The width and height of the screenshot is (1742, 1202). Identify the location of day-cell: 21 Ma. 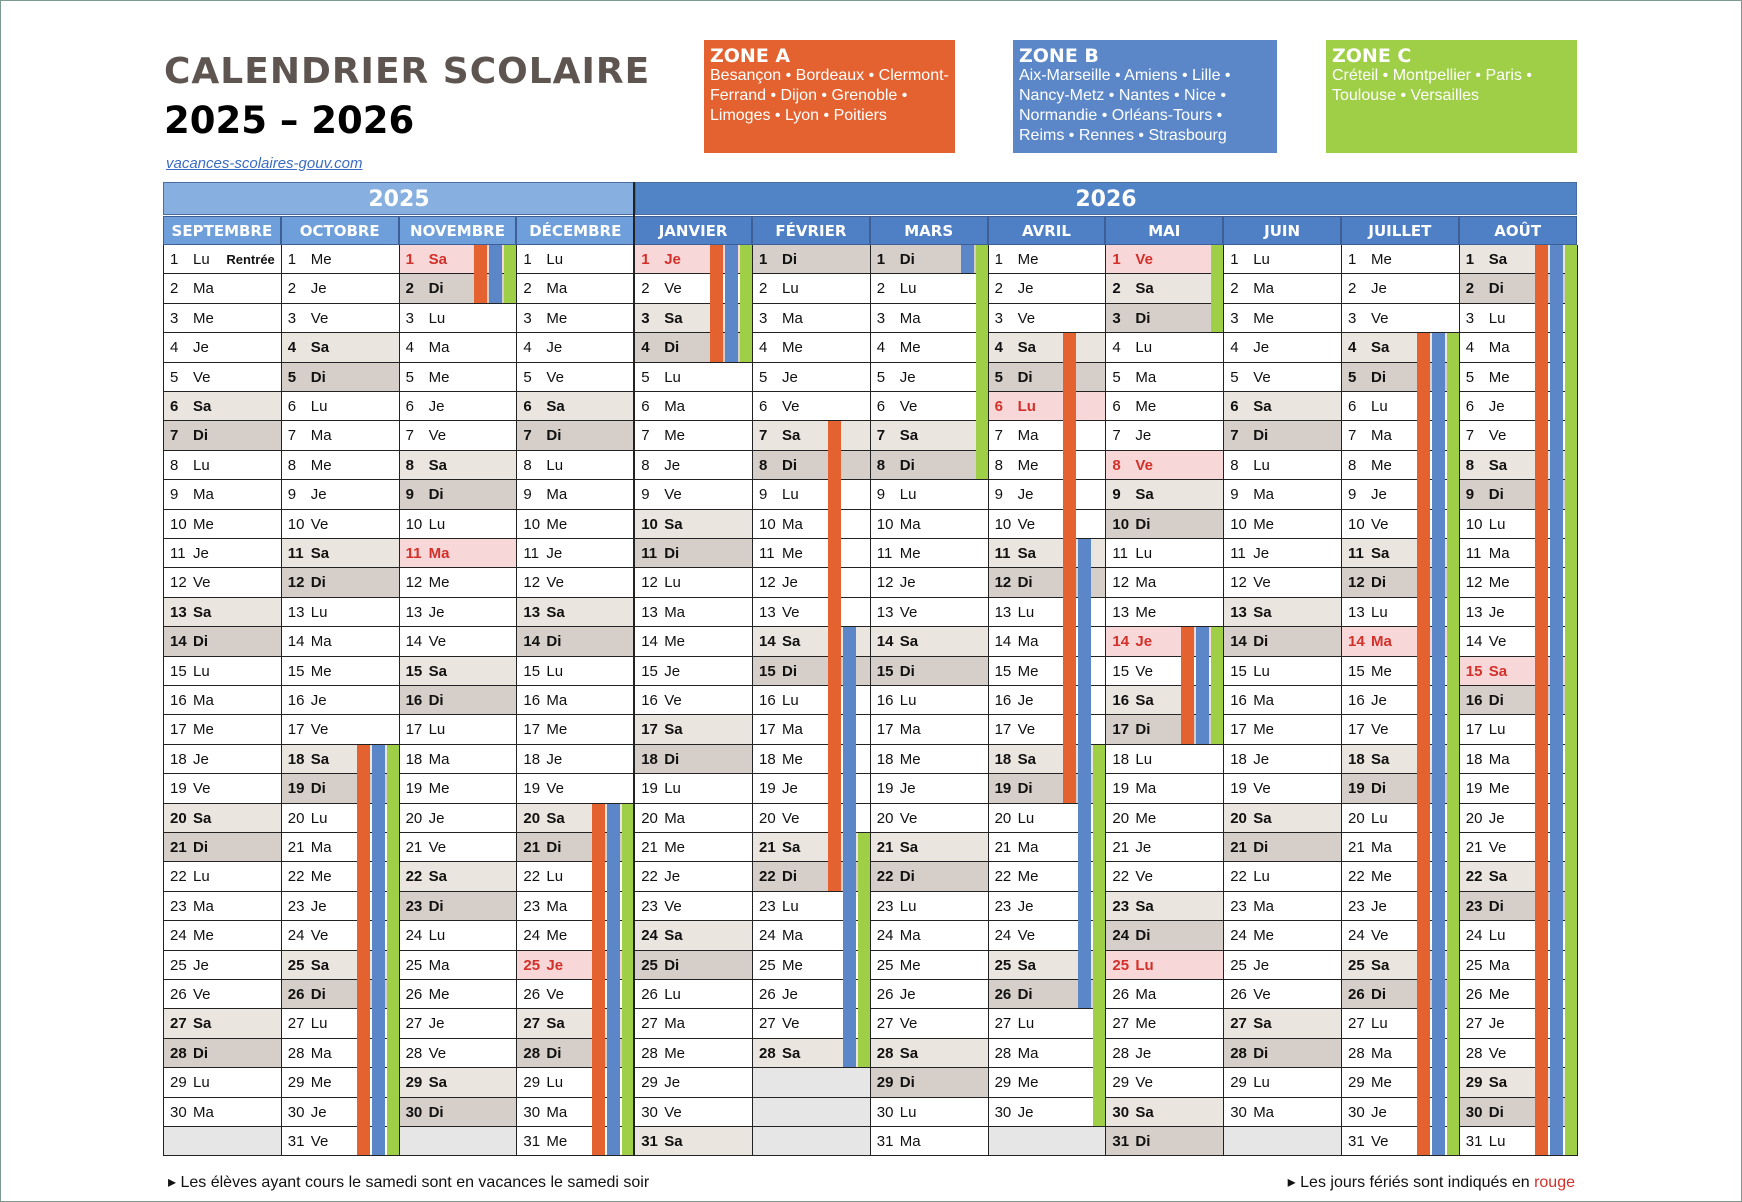
(1400, 848).